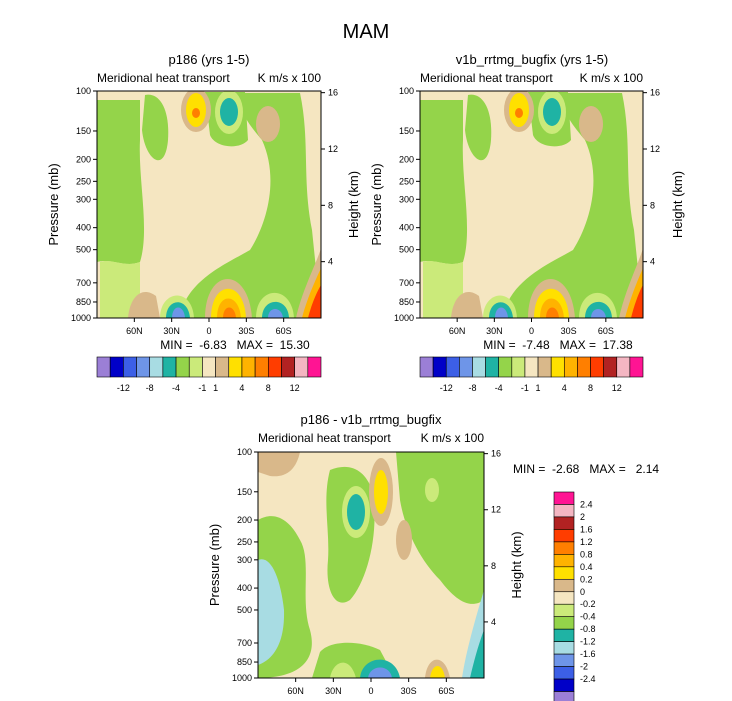 Image resolution: width=732 pixels, height=701 pixels. I want to click on contour-field, so click(531, 204).